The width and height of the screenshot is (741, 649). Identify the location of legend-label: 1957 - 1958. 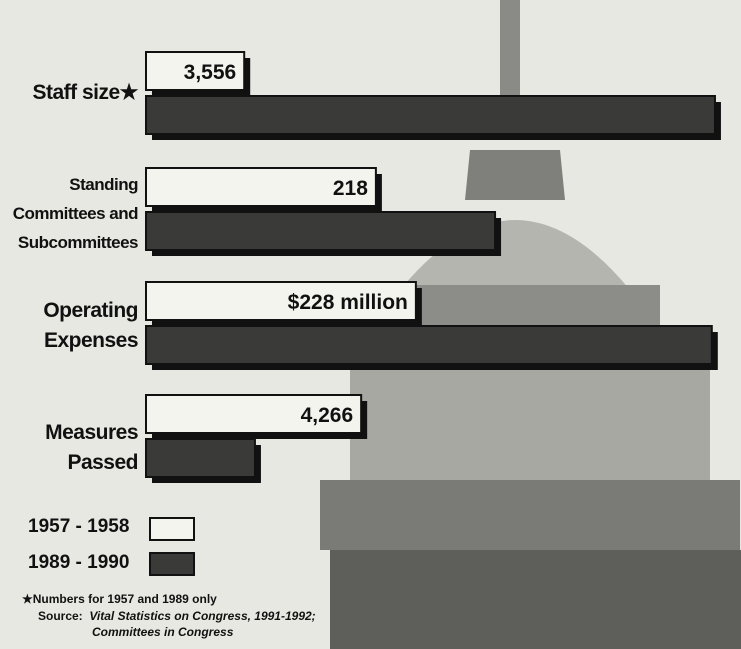
(79, 526).